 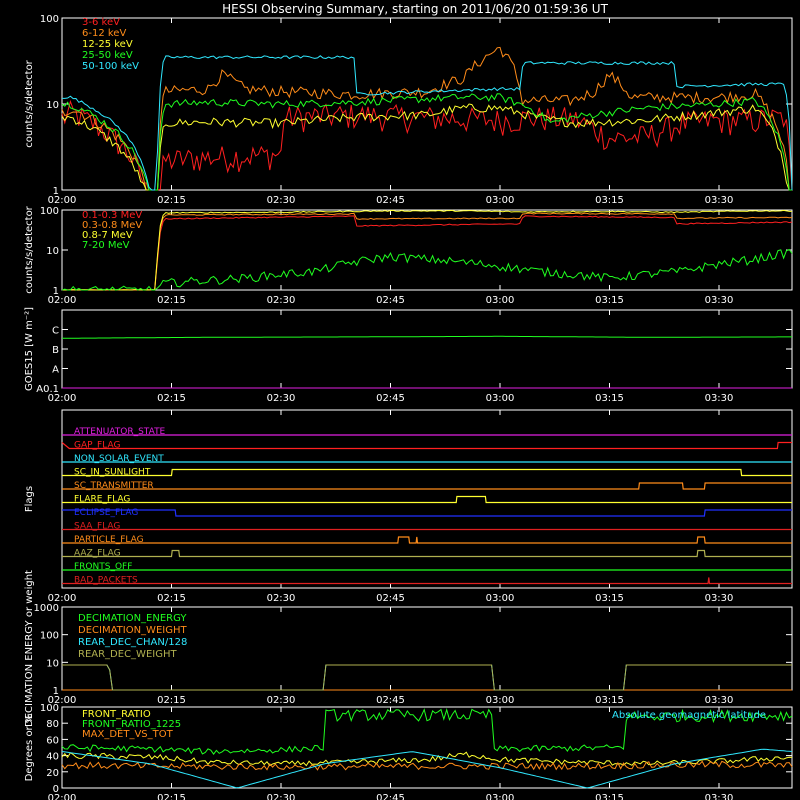 I want to click on legend-entry: 3-6 keV, so click(x=101, y=22).